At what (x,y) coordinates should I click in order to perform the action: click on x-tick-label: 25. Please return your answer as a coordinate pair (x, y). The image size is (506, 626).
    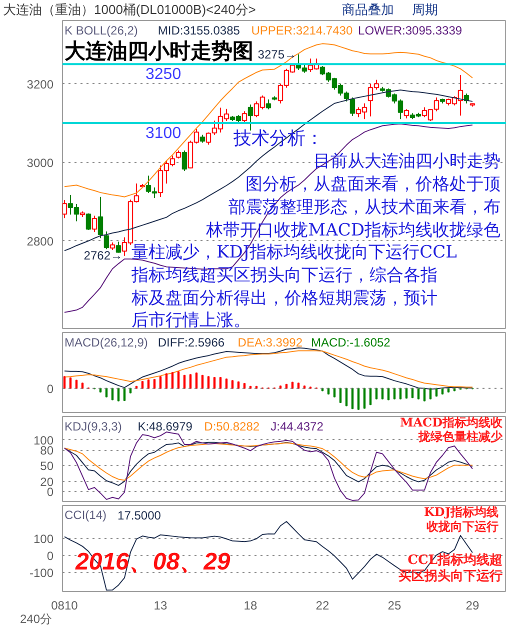
    Looking at the image, I should click on (395, 605).